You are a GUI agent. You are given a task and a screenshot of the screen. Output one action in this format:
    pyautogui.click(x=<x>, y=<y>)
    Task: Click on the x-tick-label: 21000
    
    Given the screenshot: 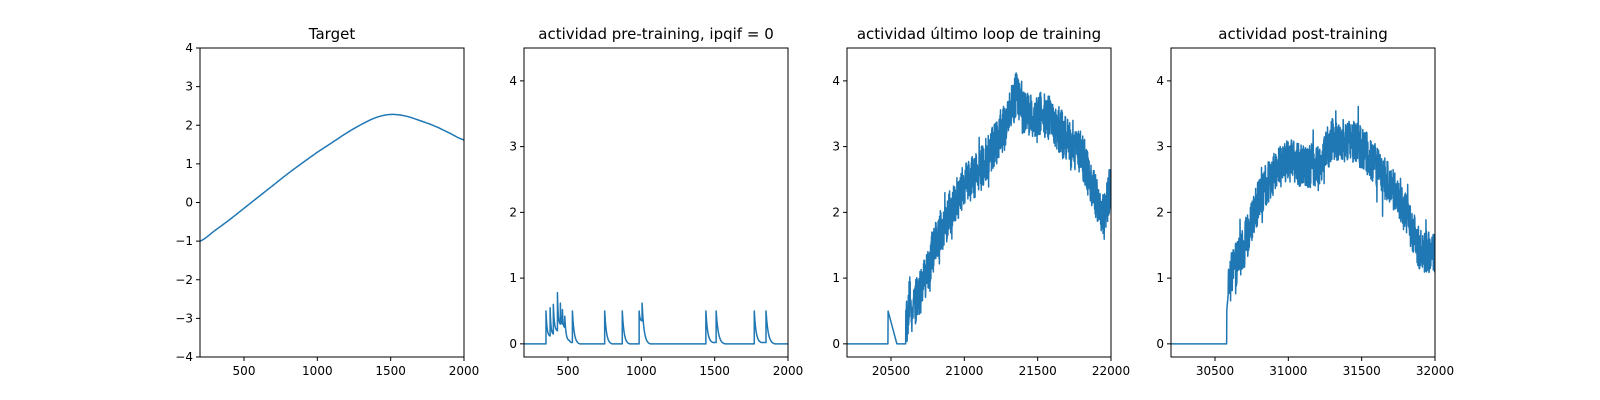 What is the action you would take?
    pyautogui.click(x=964, y=371)
    